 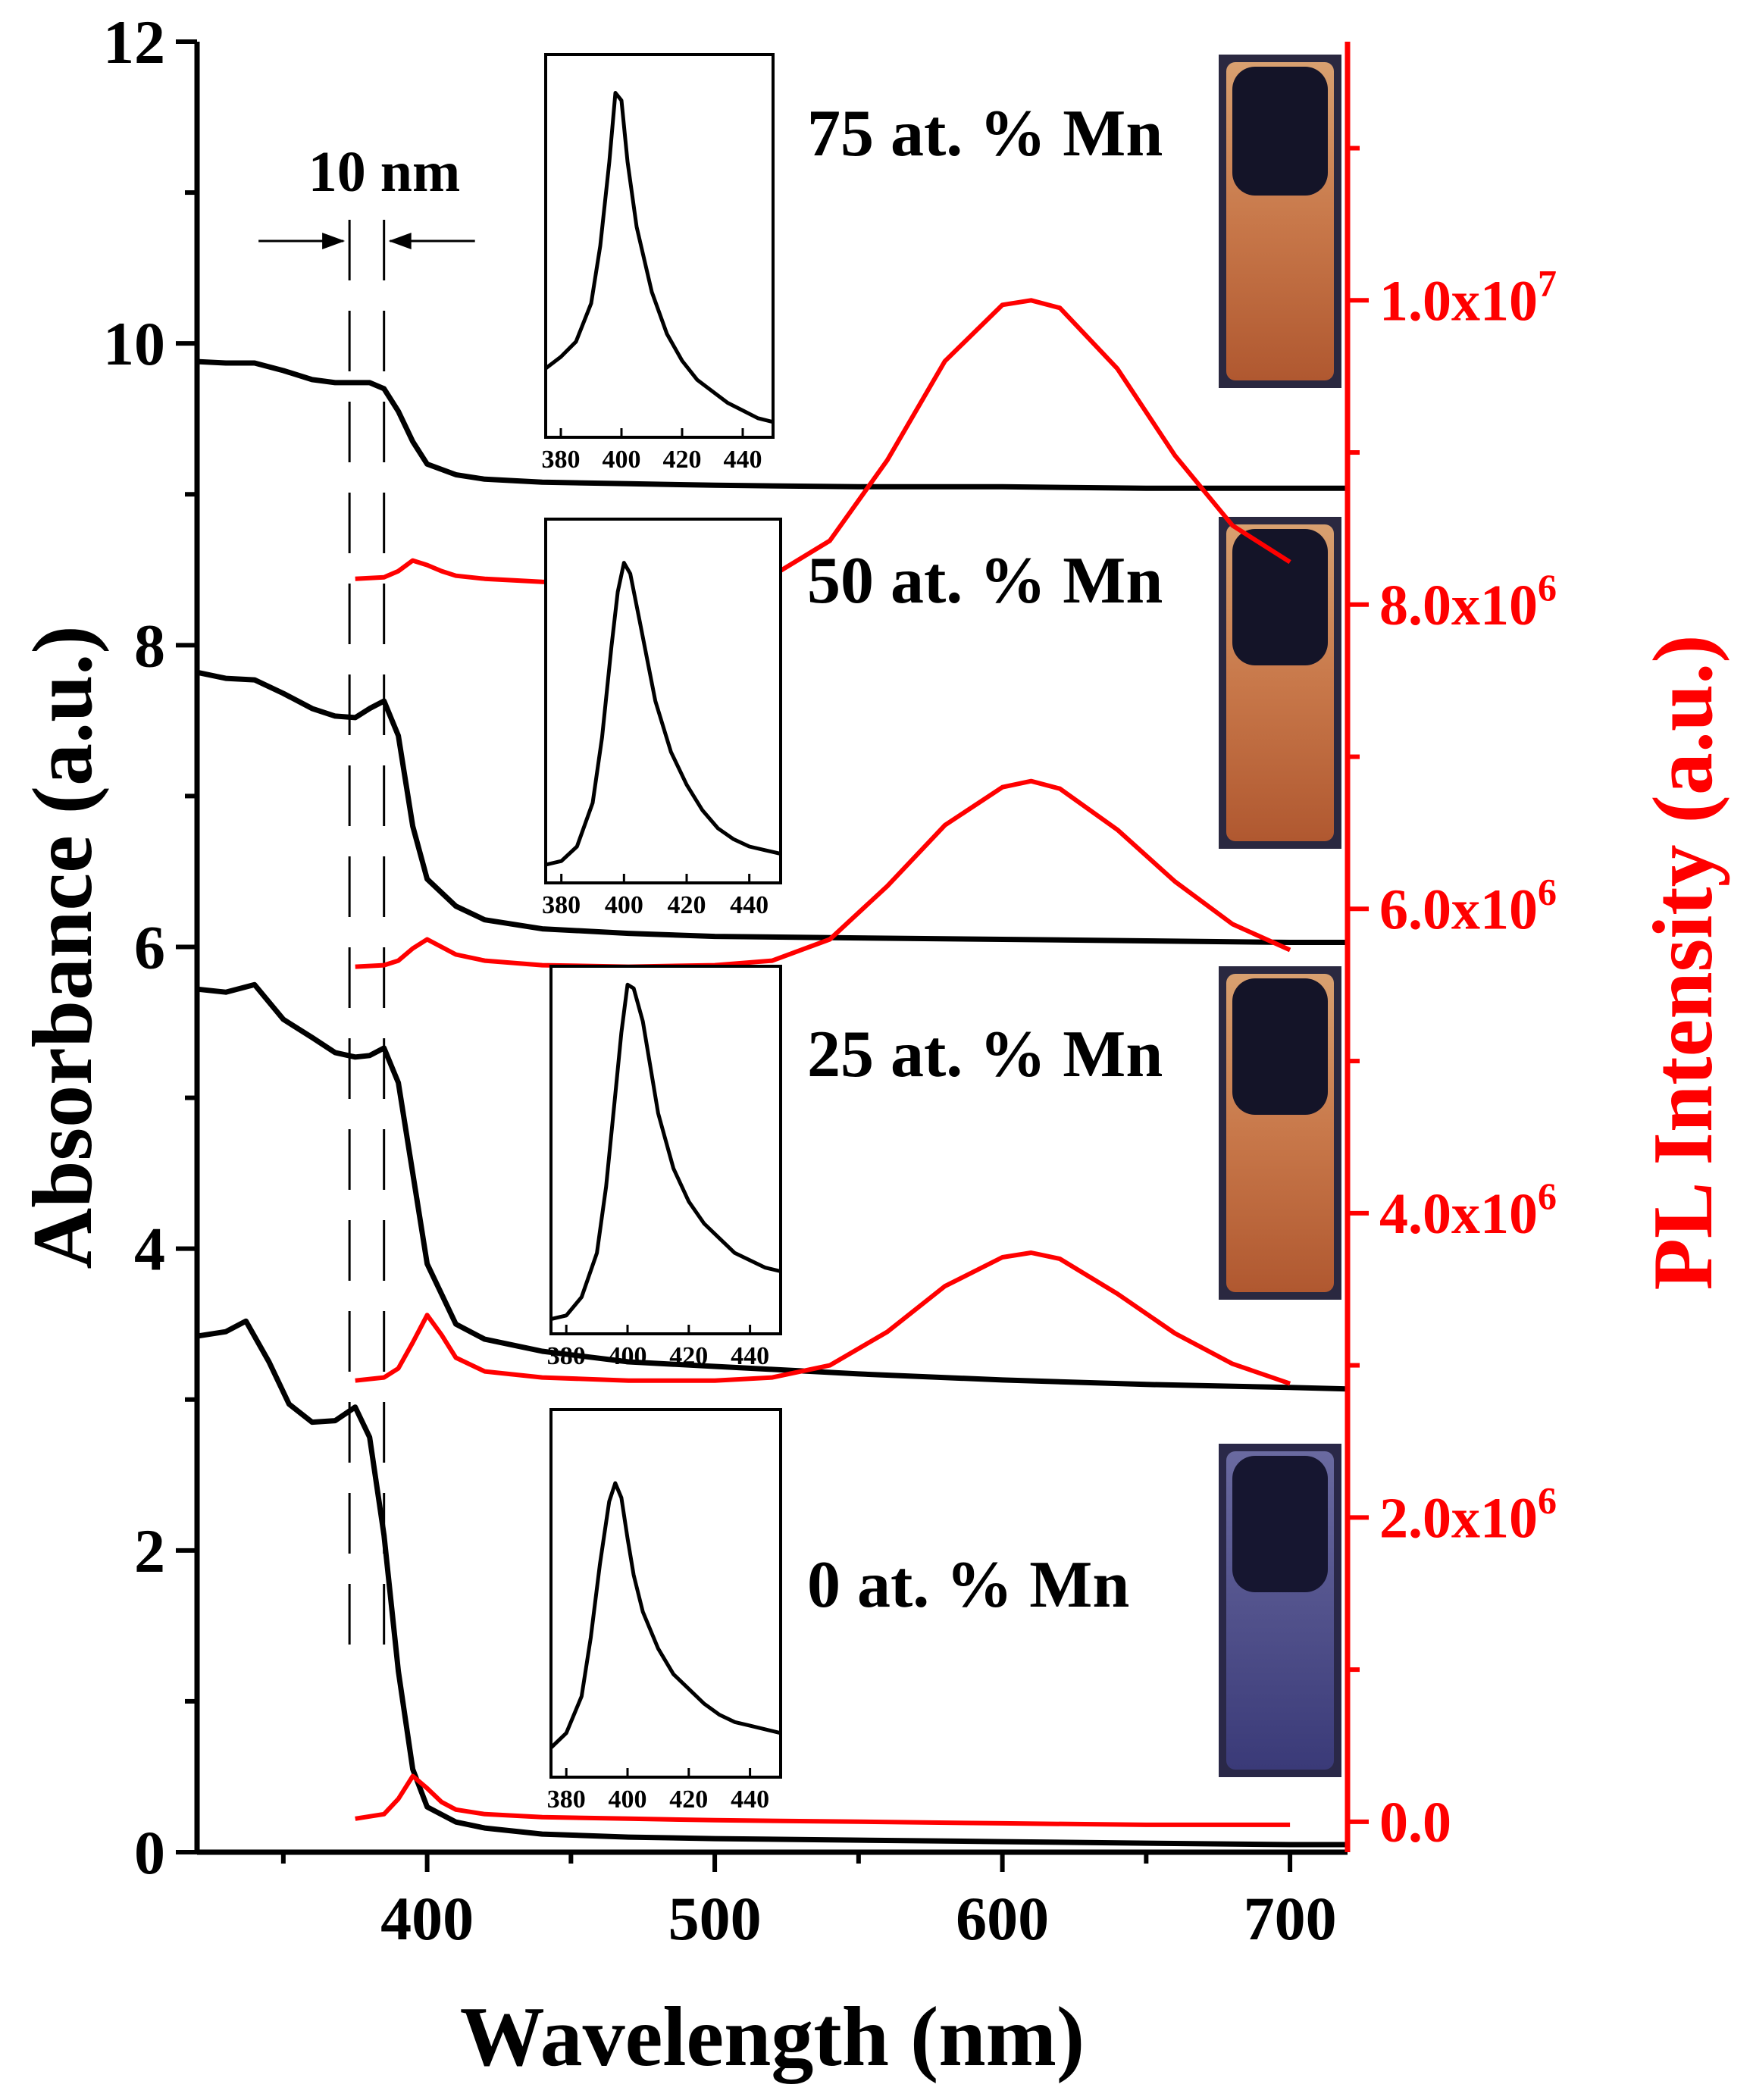 What do you see at coordinates (968, 1585) in the screenshot?
I see `label-0-mn: 0 at. % Mn` at bounding box center [968, 1585].